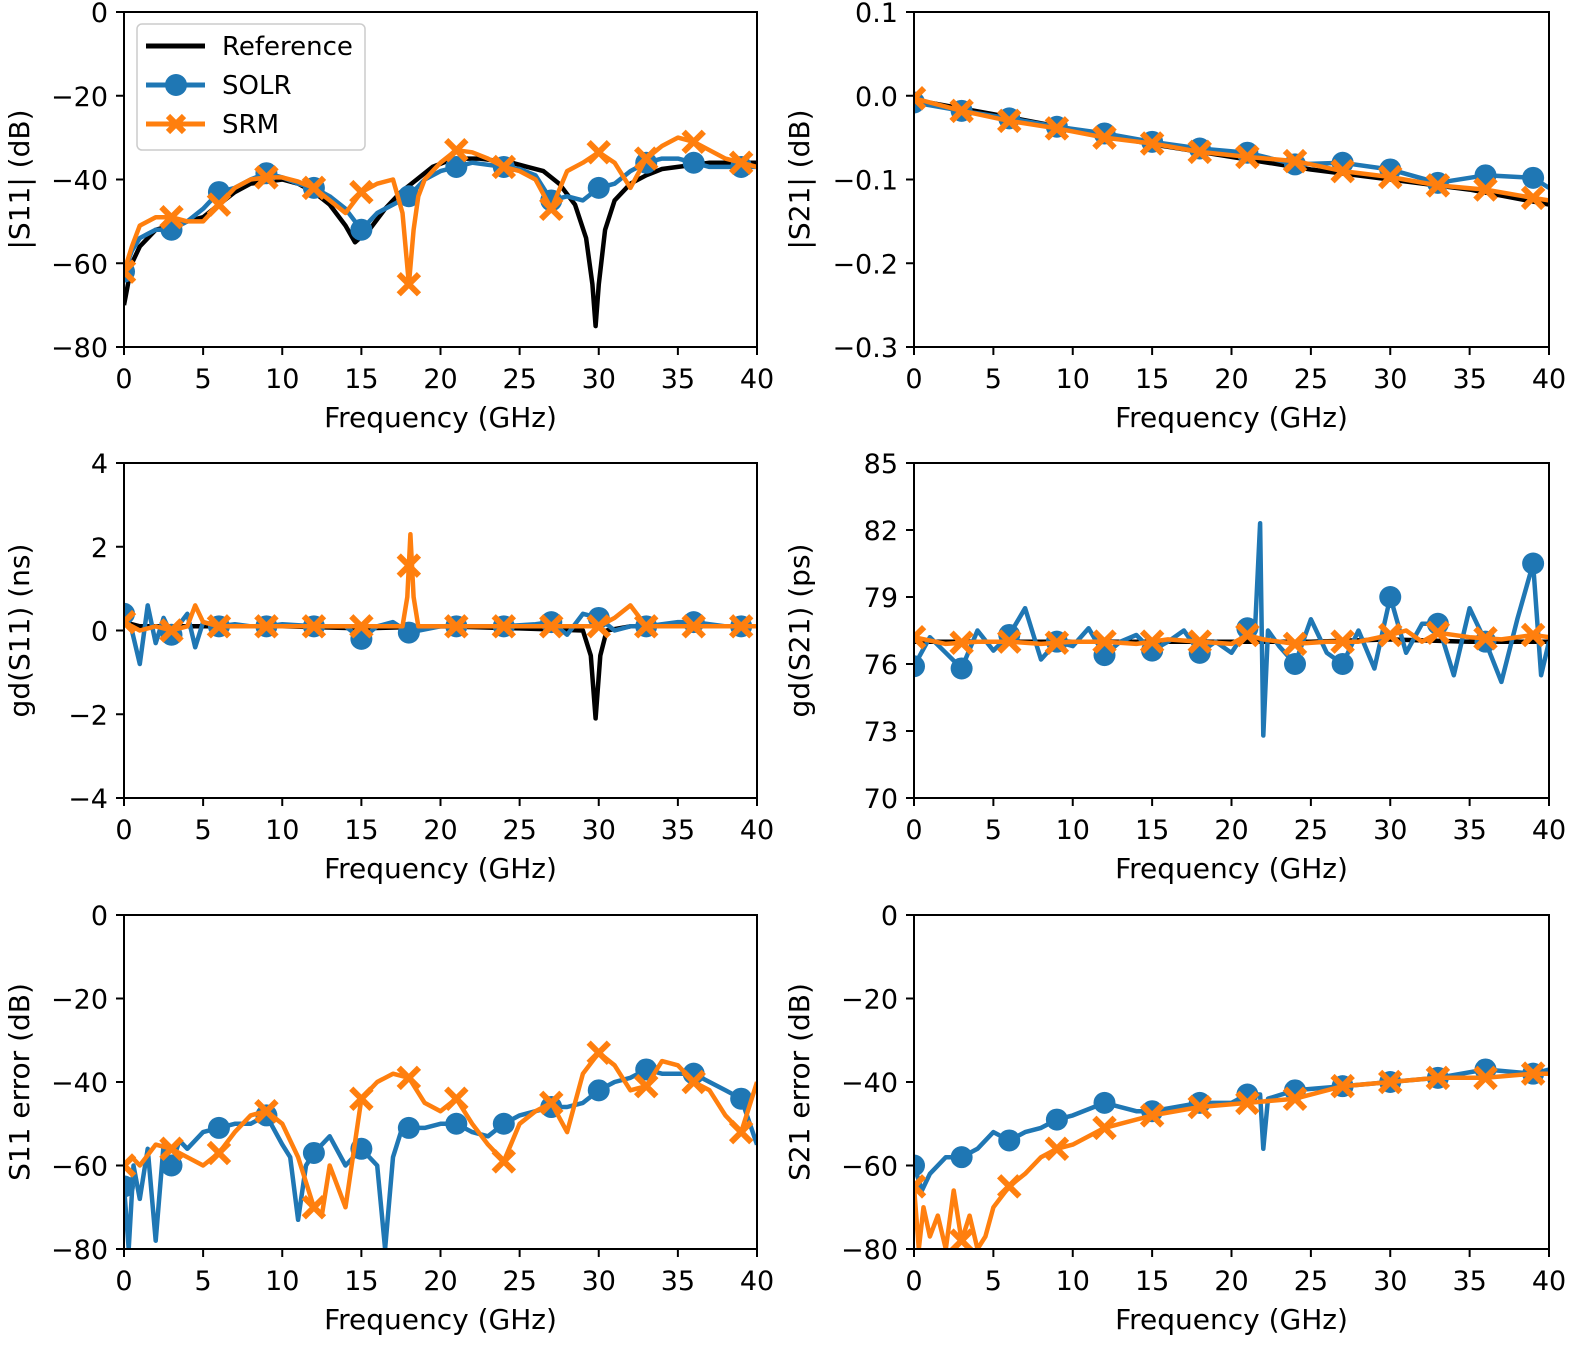 This screenshot has height=1345, width=1577. Describe the element at coordinates (799, 631) in the screenshot. I see `y-axis-label: gd(S21) (ps)` at that location.